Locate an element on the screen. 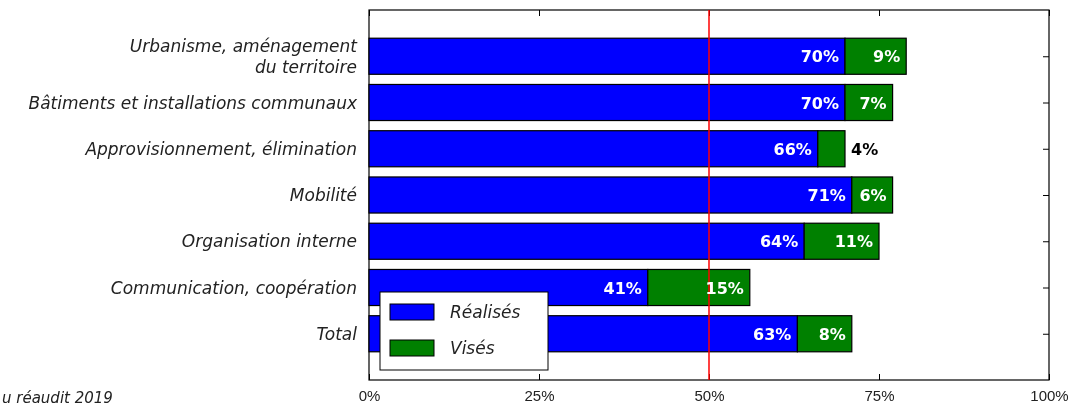 This screenshot has width=1081, height=409. data-label: 9% is located at coordinates (887, 57).